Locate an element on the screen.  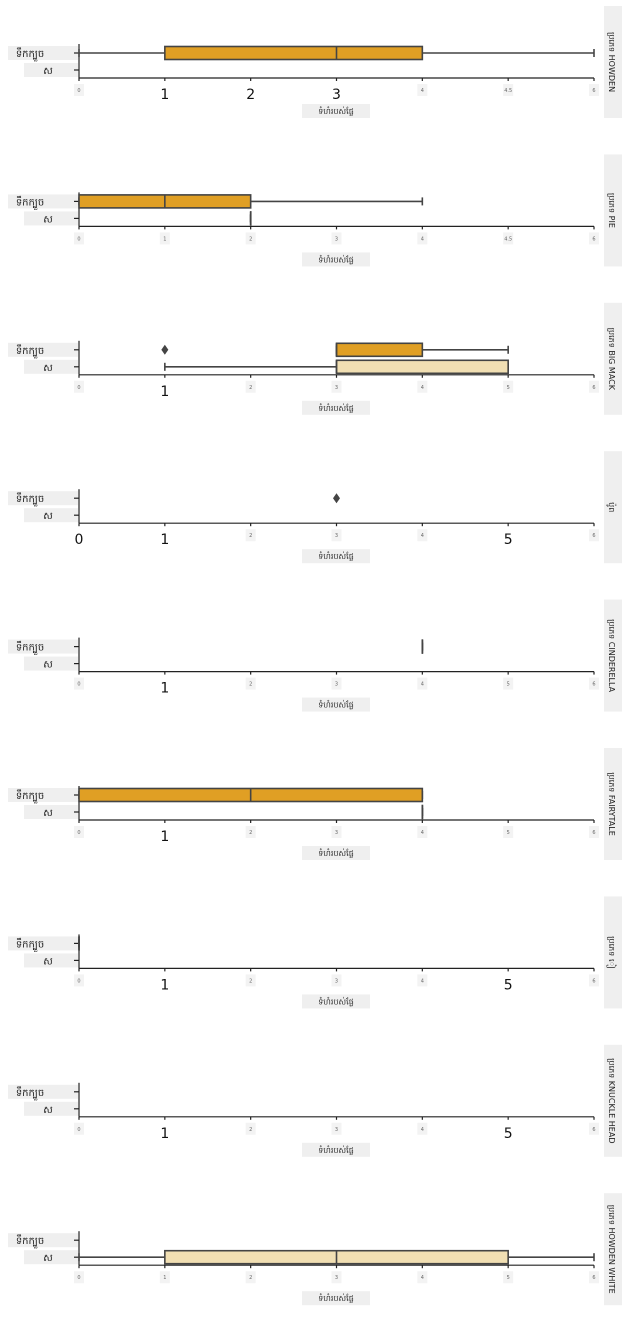
facet-panel: ប៉ូព ទឹកក្បួចស 0 1 2 3 4 5 6 ទំហំរបស់ផ្លែ is located at coordinates (315, 507).